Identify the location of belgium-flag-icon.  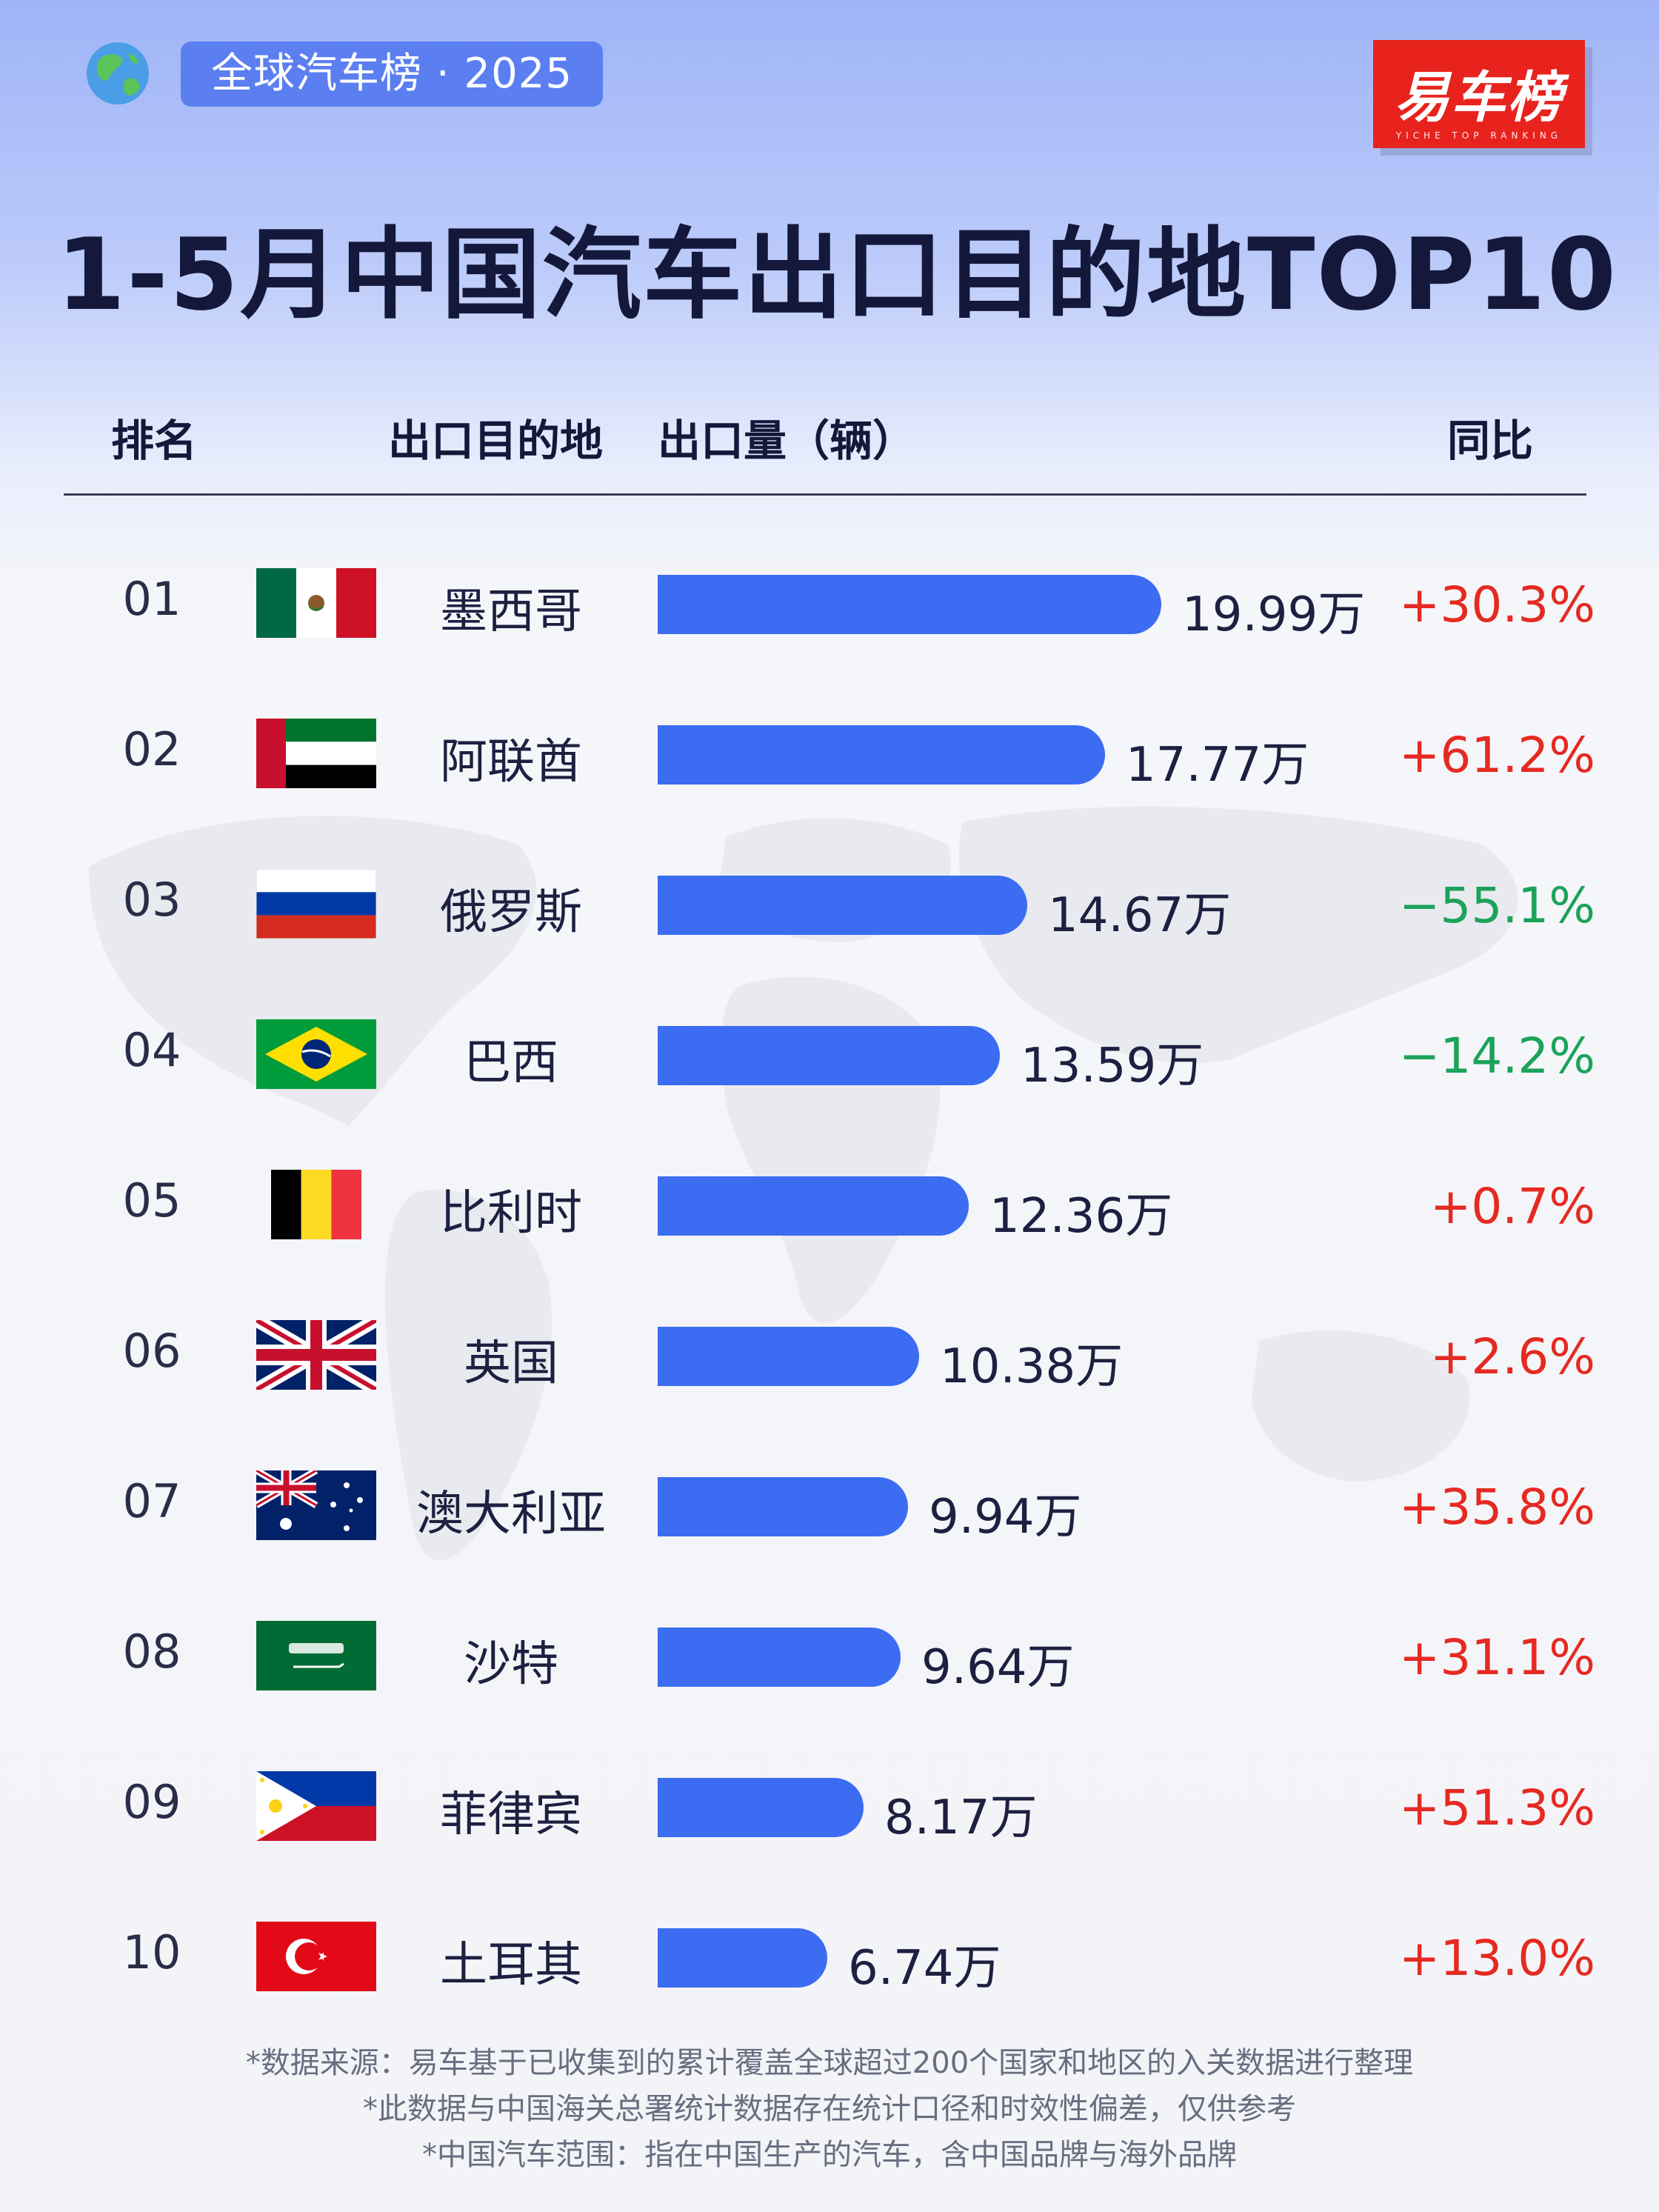
(316, 1204).